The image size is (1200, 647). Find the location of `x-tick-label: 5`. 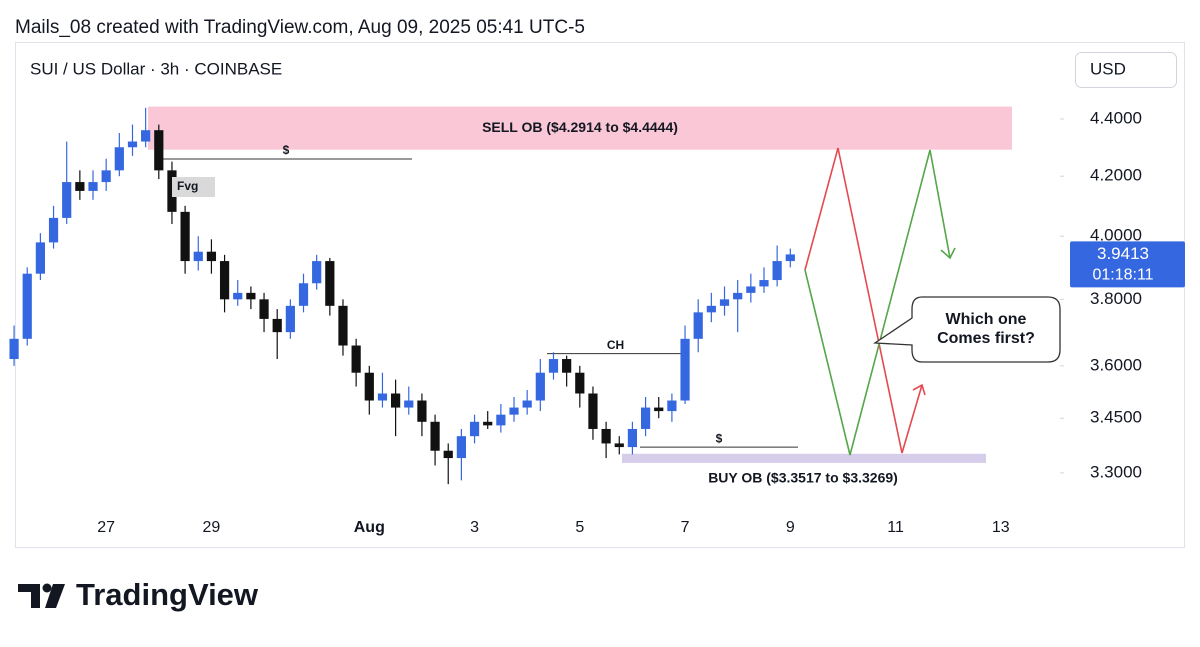

x-tick-label: 5 is located at coordinates (579, 527).